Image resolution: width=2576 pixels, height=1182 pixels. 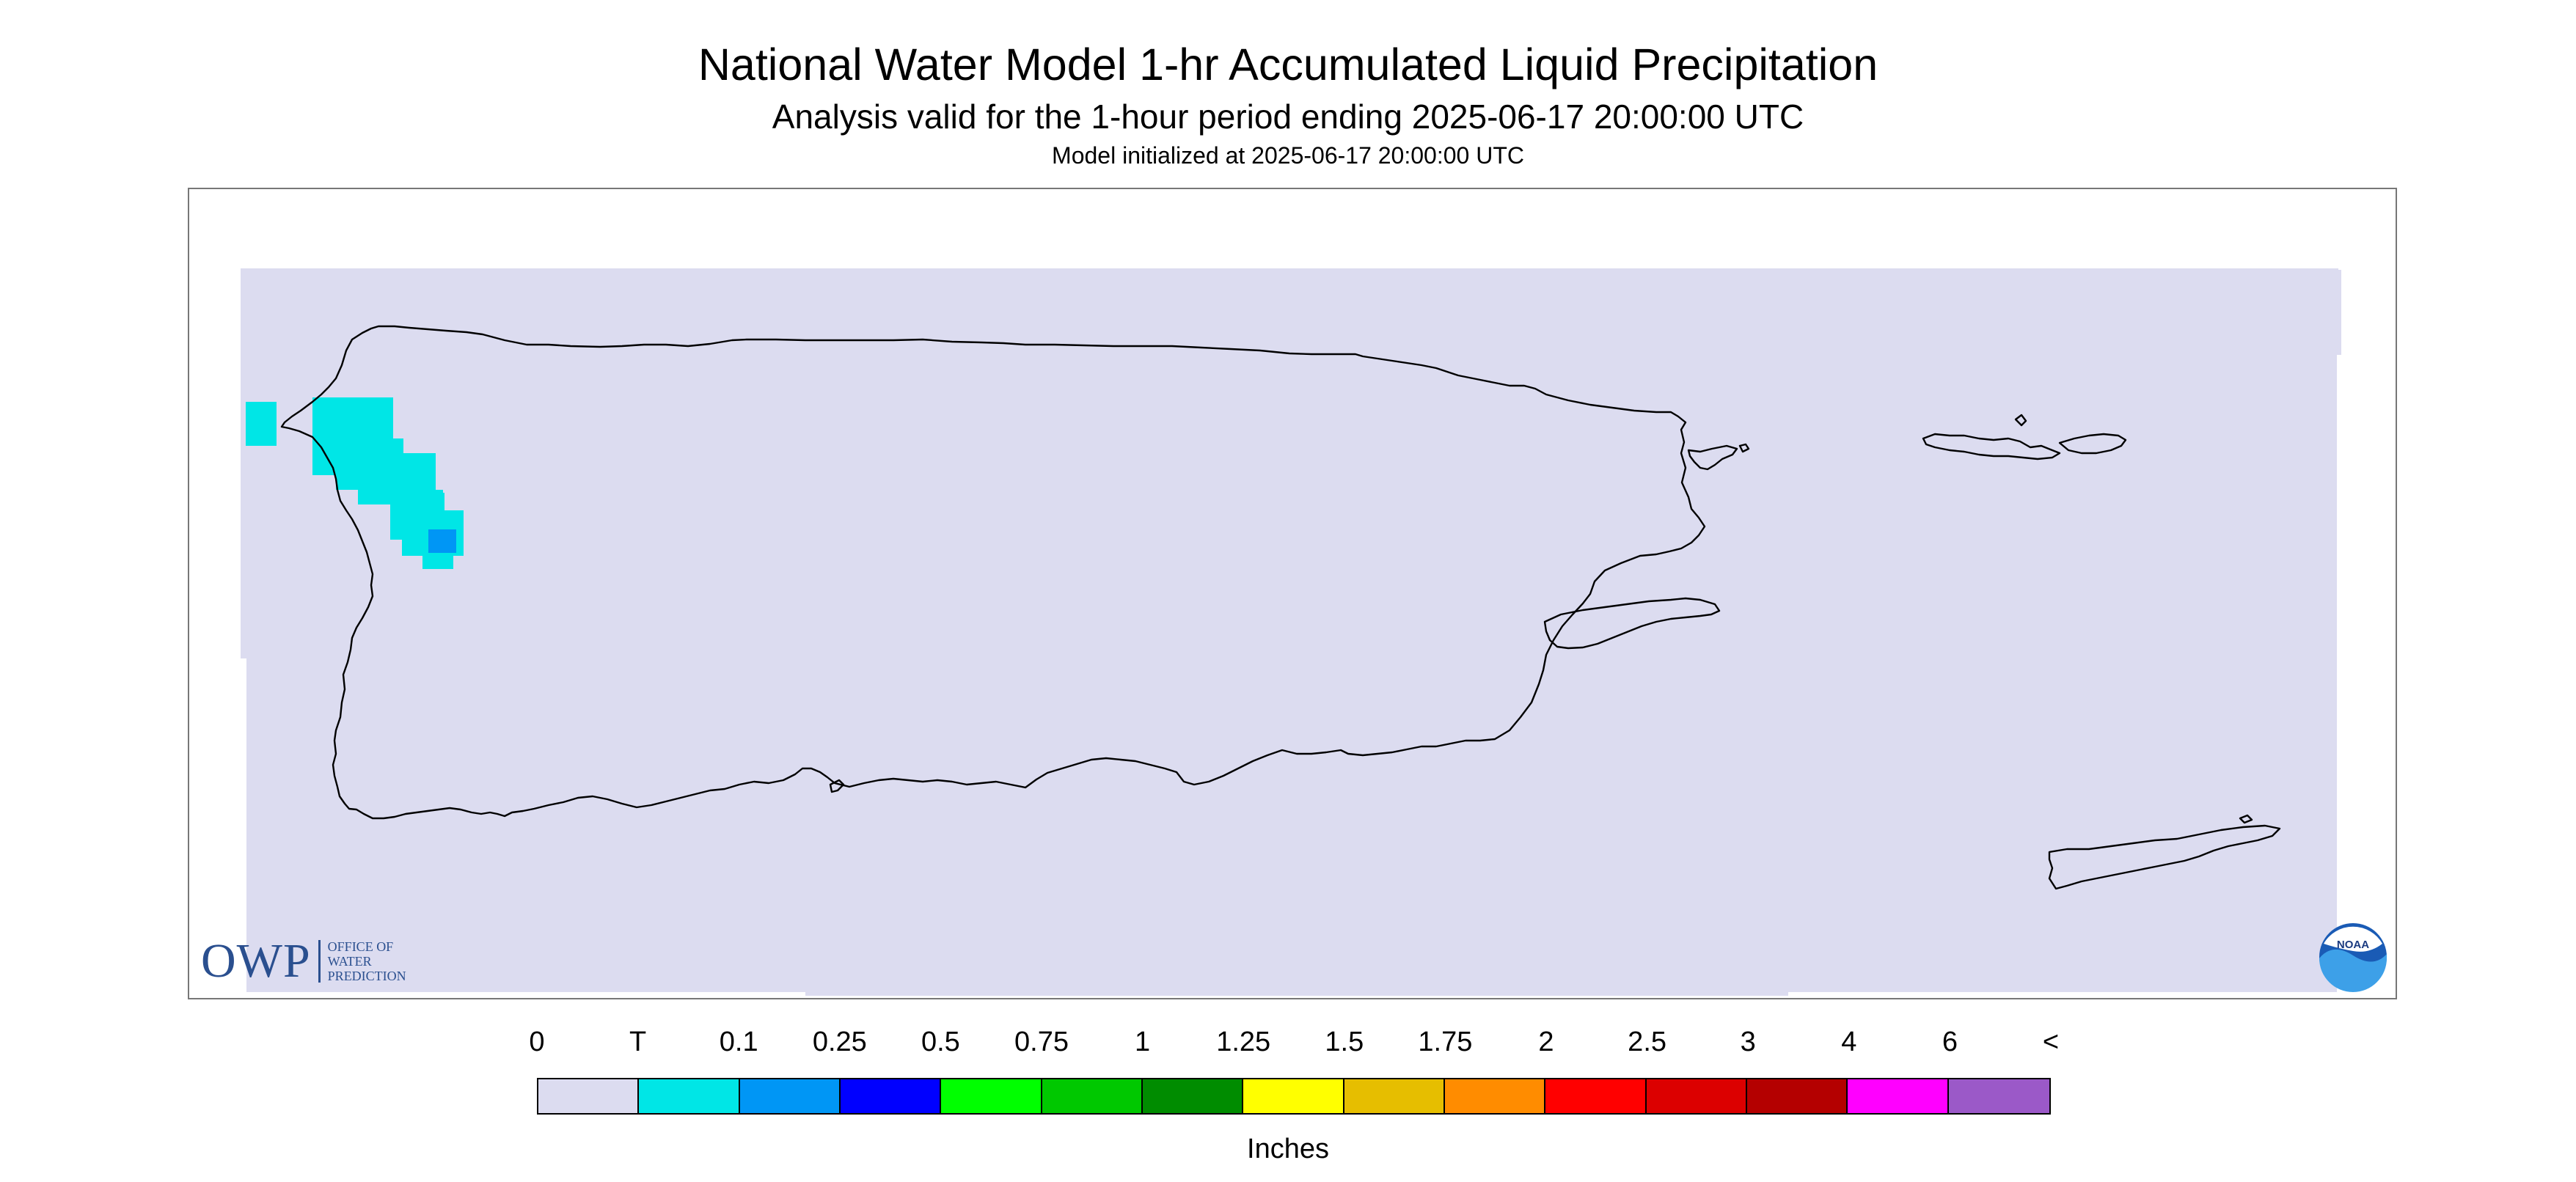 What do you see at coordinates (361, 946) in the screenshot?
I see `owp-logo-line: OFFICE OF` at bounding box center [361, 946].